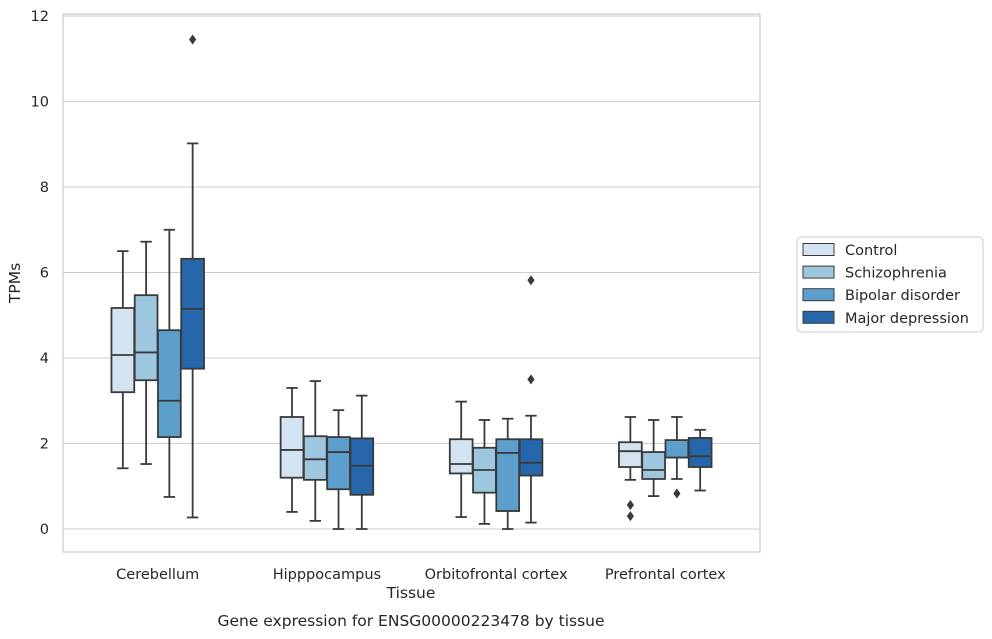 Image resolution: width=992 pixels, height=639 pixels. What do you see at coordinates (665, 575) in the screenshot?
I see `x-tick-label: Prefrontal cortex` at bounding box center [665, 575].